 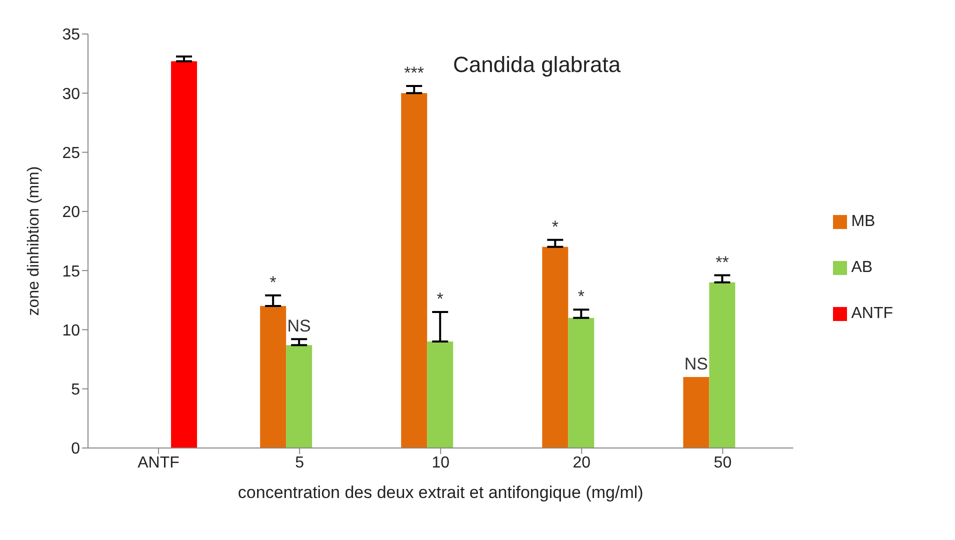 What do you see at coordinates (71, 213) in the screenshot?
I see `y-tick-label: 20` at bounding box center [71, 213].